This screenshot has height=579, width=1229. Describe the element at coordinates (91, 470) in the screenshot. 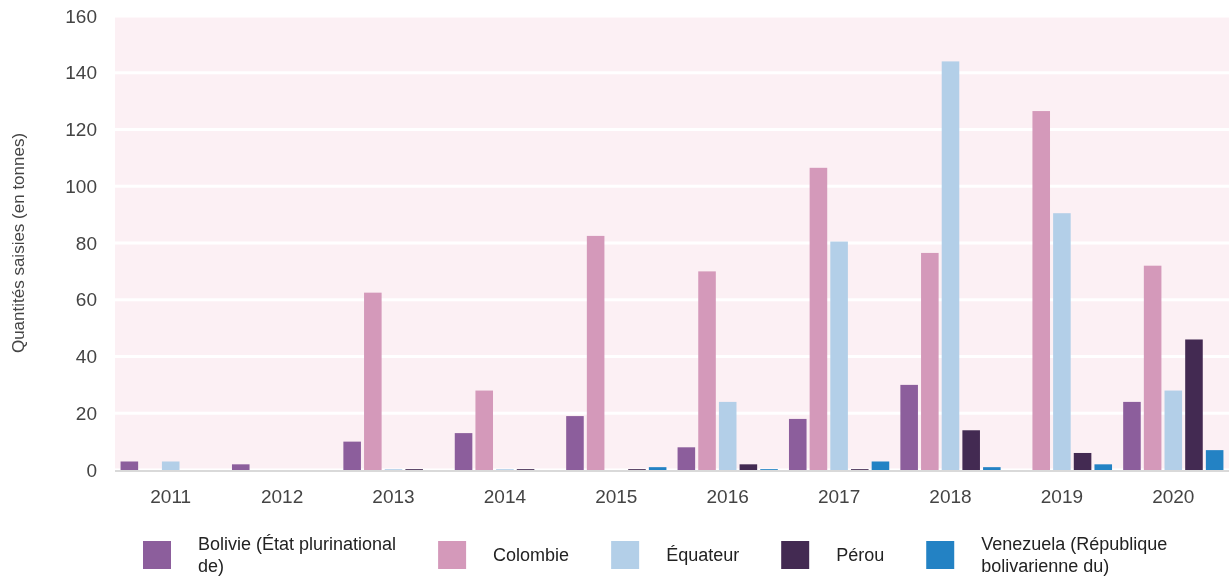

I see `y-tick-label: 0` at that location.